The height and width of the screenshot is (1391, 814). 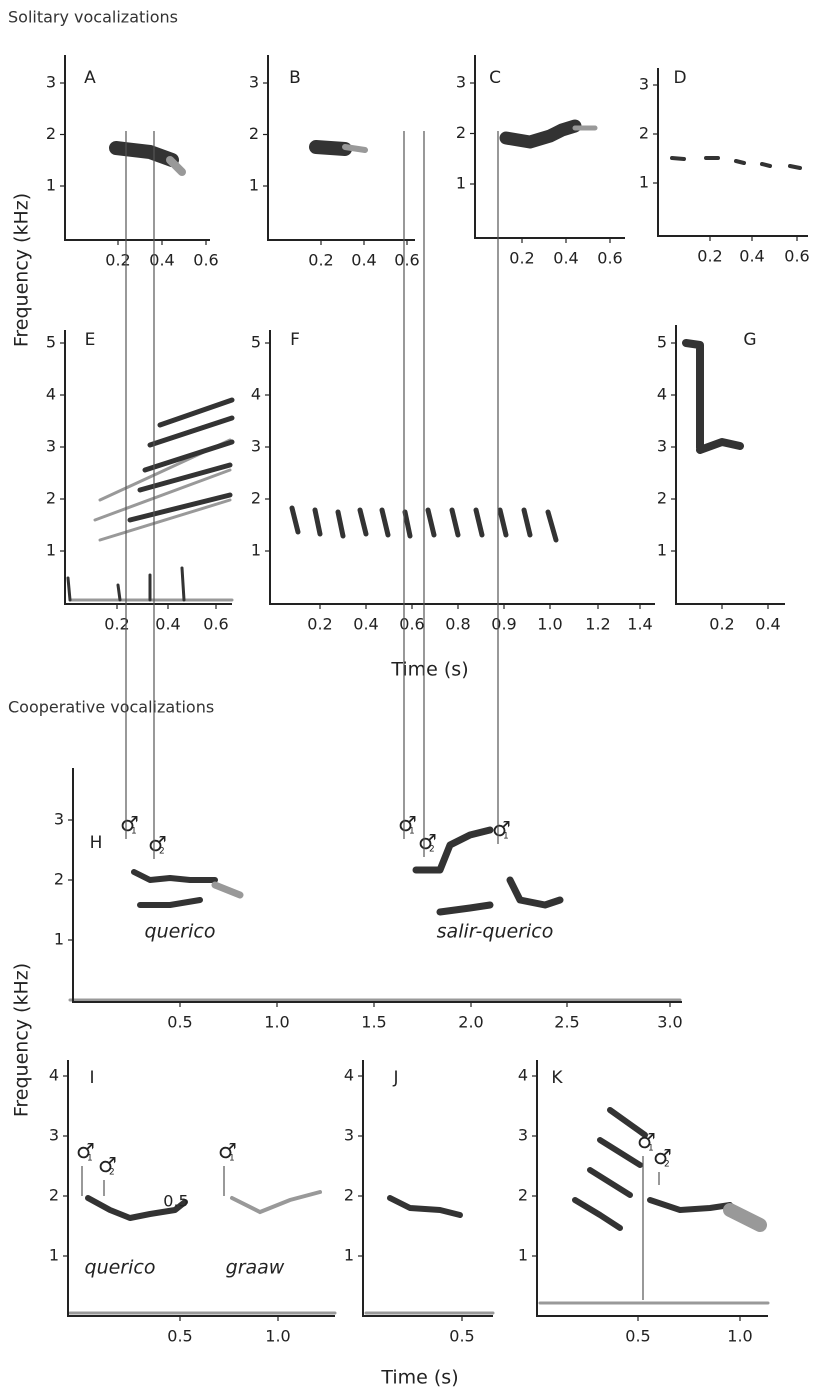 I want to click on panel: A 0.2 0.4 0.6 1 2 3, so click(x=132, y=162).